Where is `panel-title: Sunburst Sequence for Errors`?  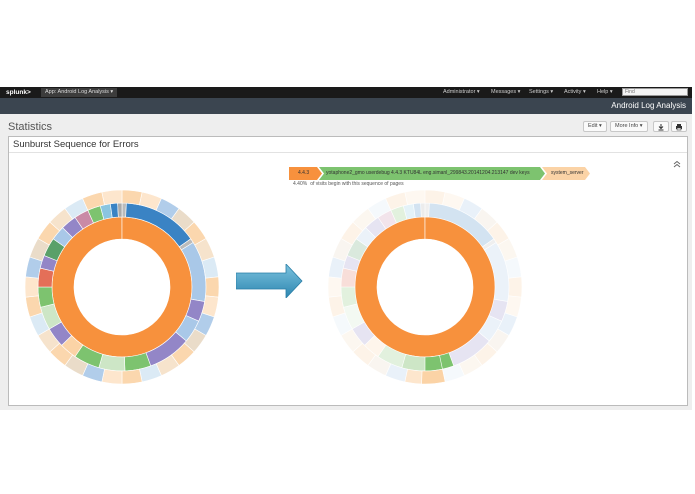 panel-title: Sunburst Sequence for Errors is located at coordinates (76, 144).